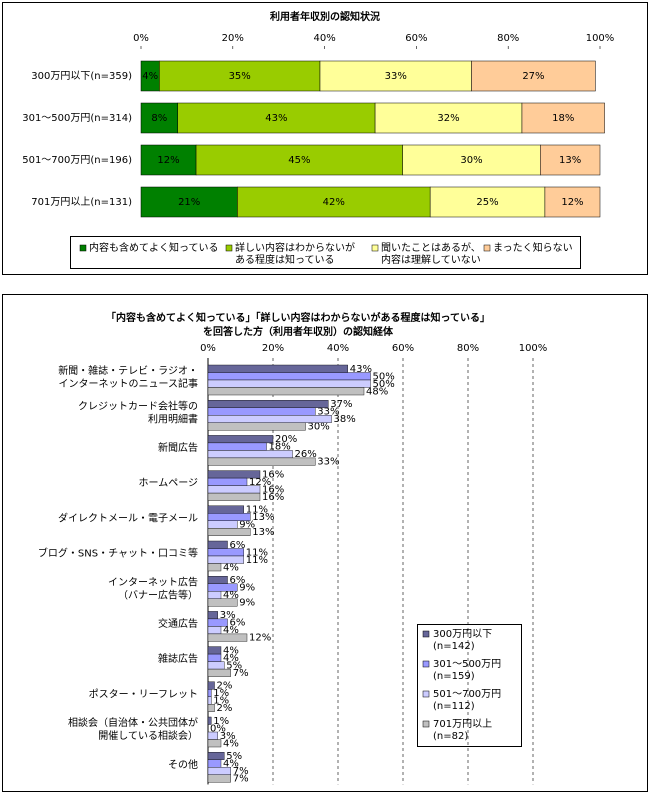 Image resolution: width=650 pixels, height=796 pixels. I want to click on value-label: 26%, so click(306, 454).